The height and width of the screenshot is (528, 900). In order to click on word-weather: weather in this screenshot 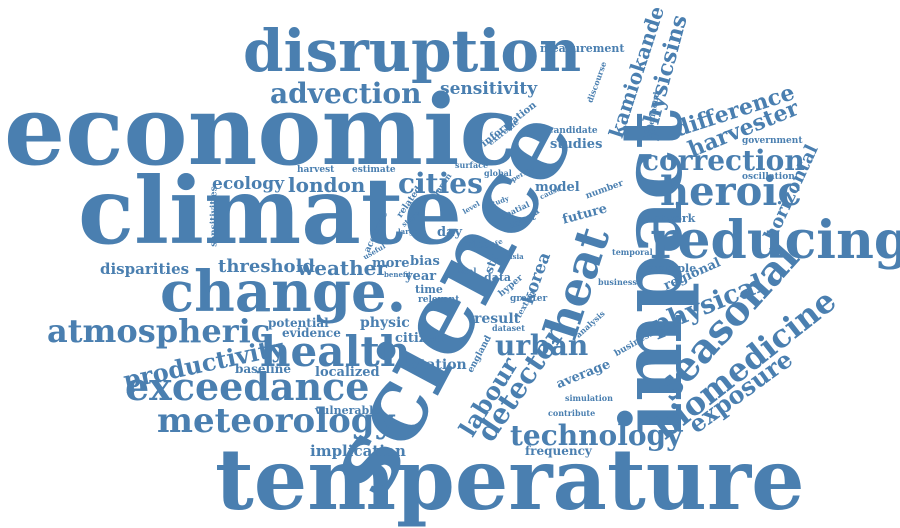, I will do `click(342, 268)`.